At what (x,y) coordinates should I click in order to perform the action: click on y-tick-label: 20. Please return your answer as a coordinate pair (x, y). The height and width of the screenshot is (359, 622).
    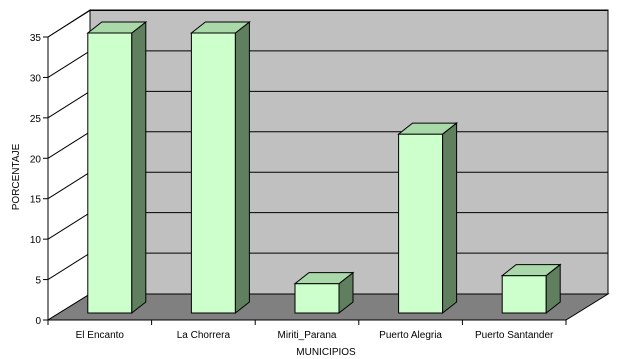
    Looking at the image, I should click on (36, 159).